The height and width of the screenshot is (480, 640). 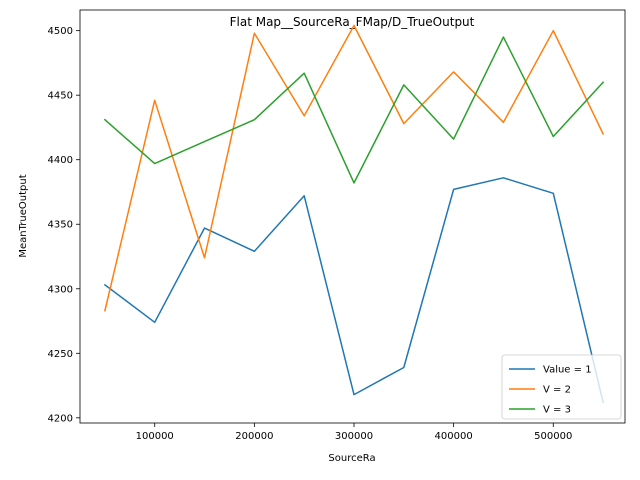 What do you see at coordinates (60, 225) in the screenshot?
I see `y-tick-label: 4350` at bounding box center [60, 225].